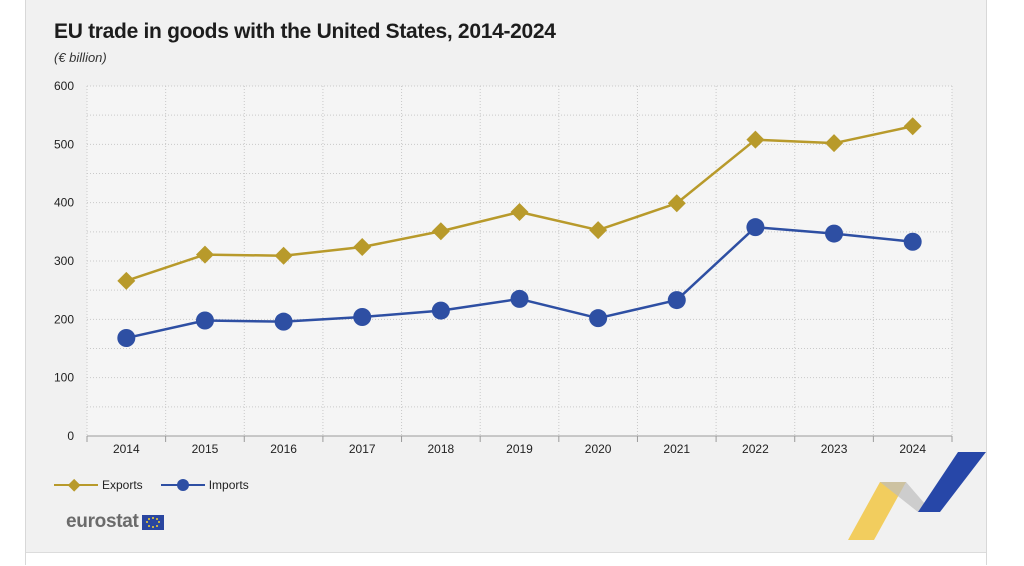 The width and height of the screenshot is (1024, 566). What do you see at coordinates (182, 485) in the screenshot?
I see `imports-legend-marker` at bounding box center [182, 485].